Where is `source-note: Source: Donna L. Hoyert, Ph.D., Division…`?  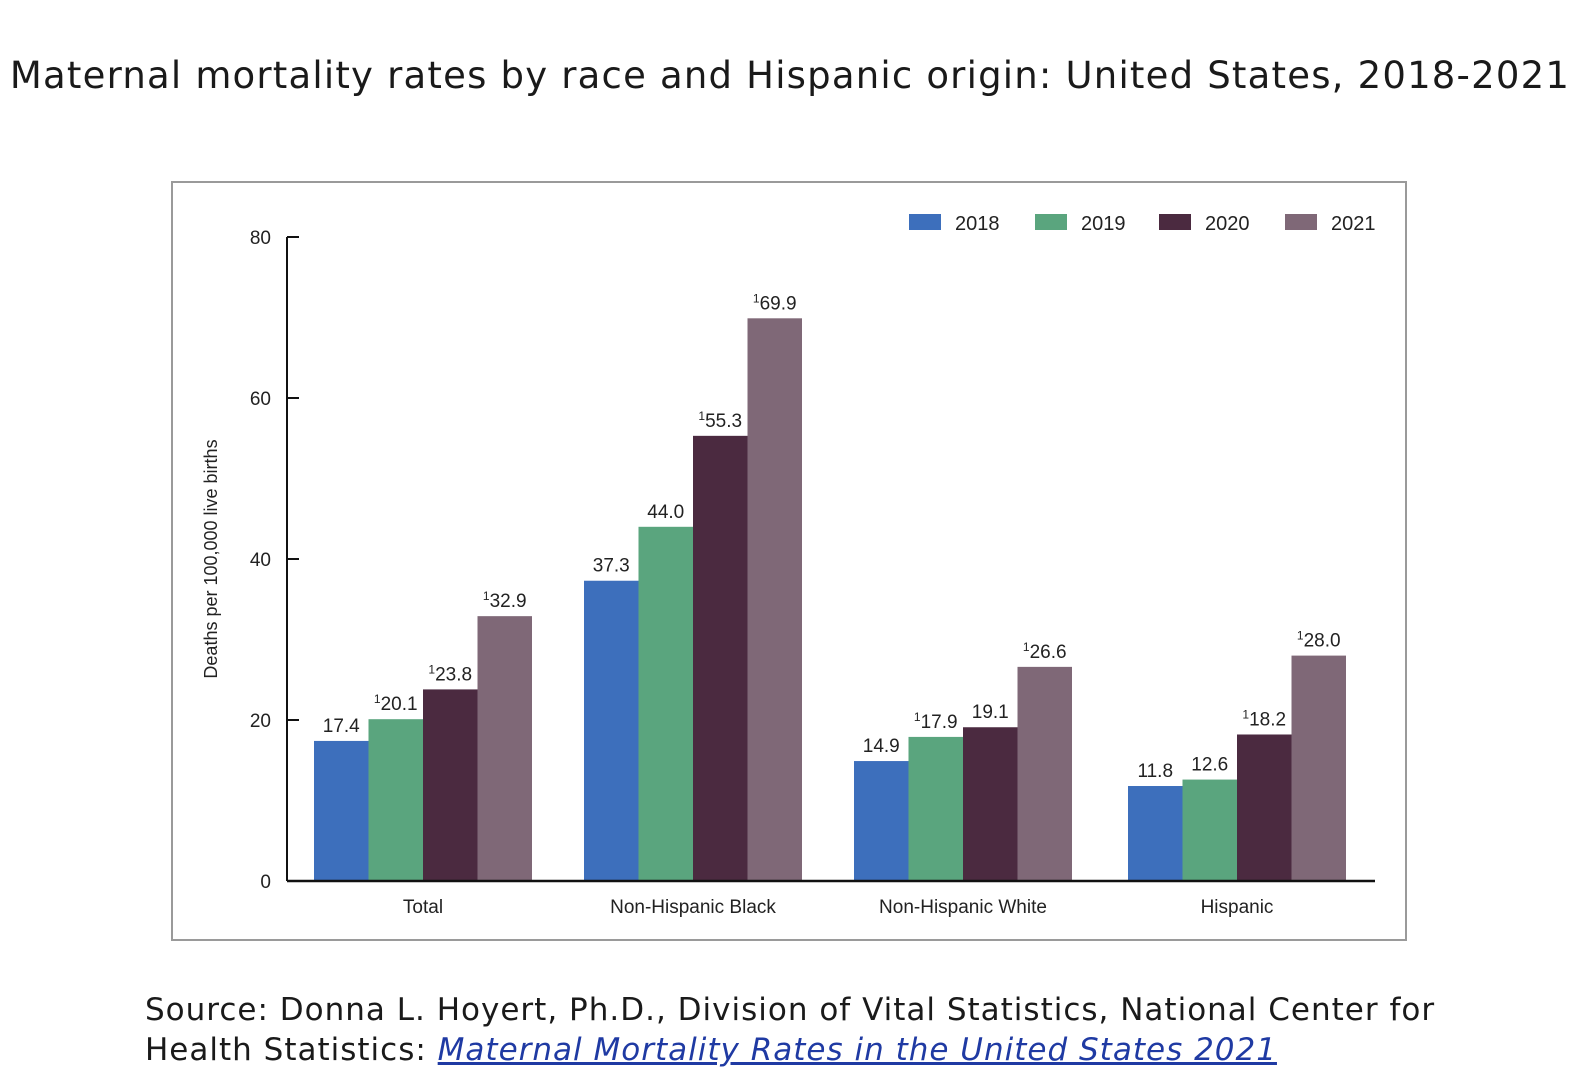 source-note: Source: Donna L. Hoyert, Ph.D., Division… is located at coordinates (795, 1030).